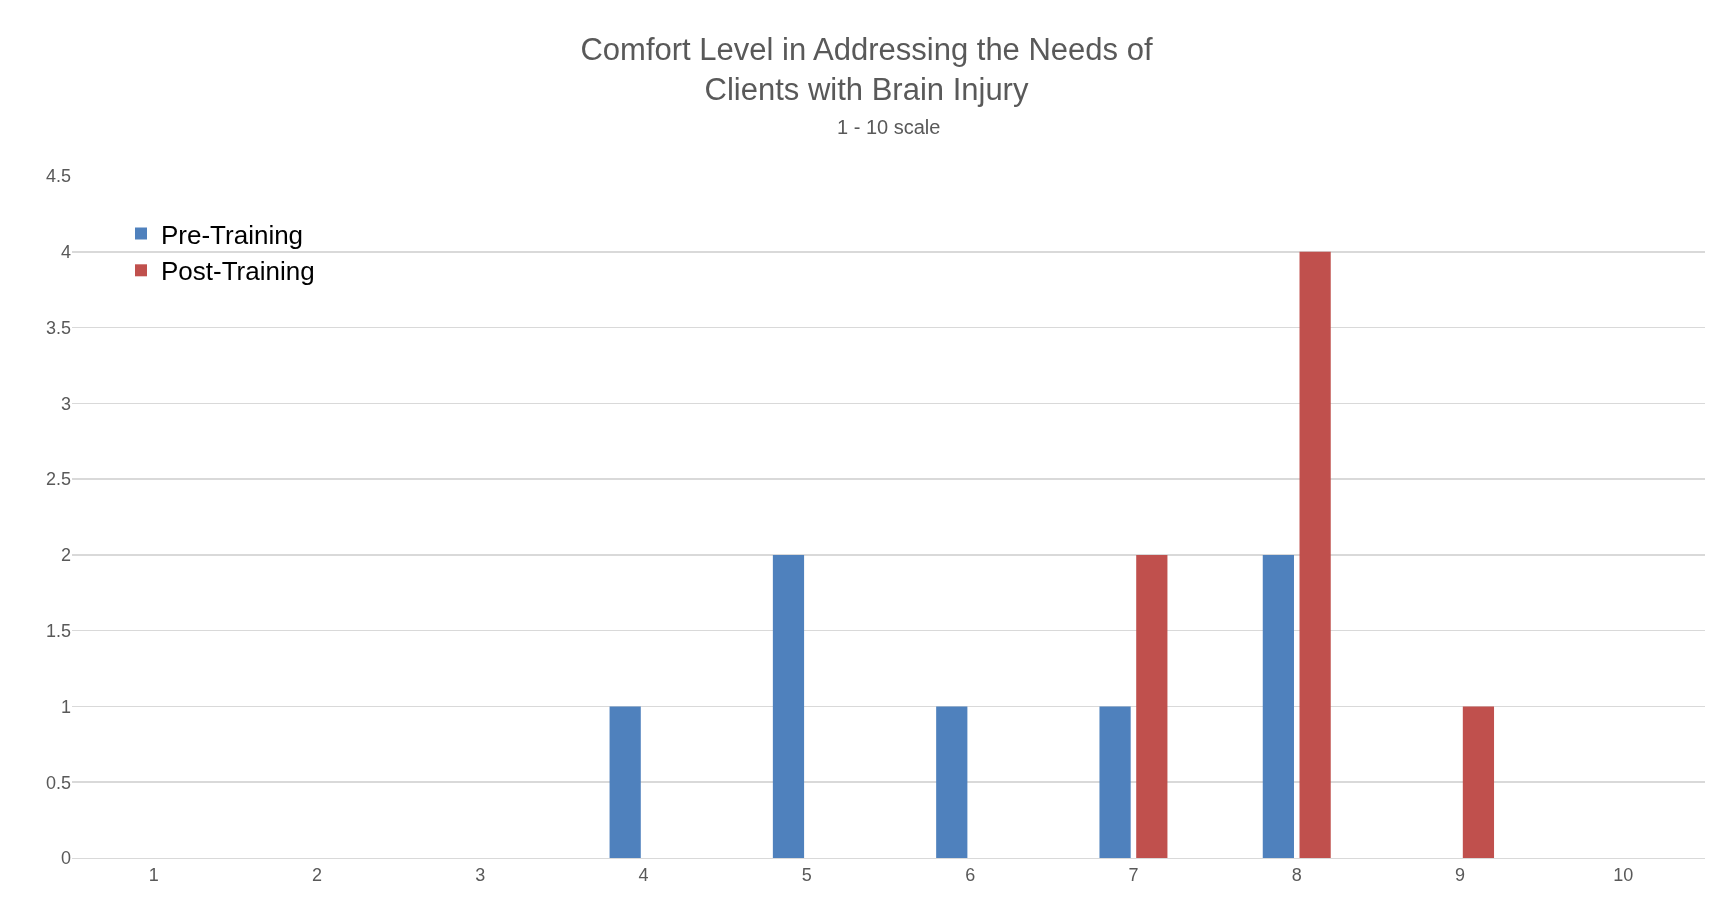  Describe the element at coordinates (889, 127) in the screenshot. I see `chart-subtitle: 1 - 10 scale` at that location.